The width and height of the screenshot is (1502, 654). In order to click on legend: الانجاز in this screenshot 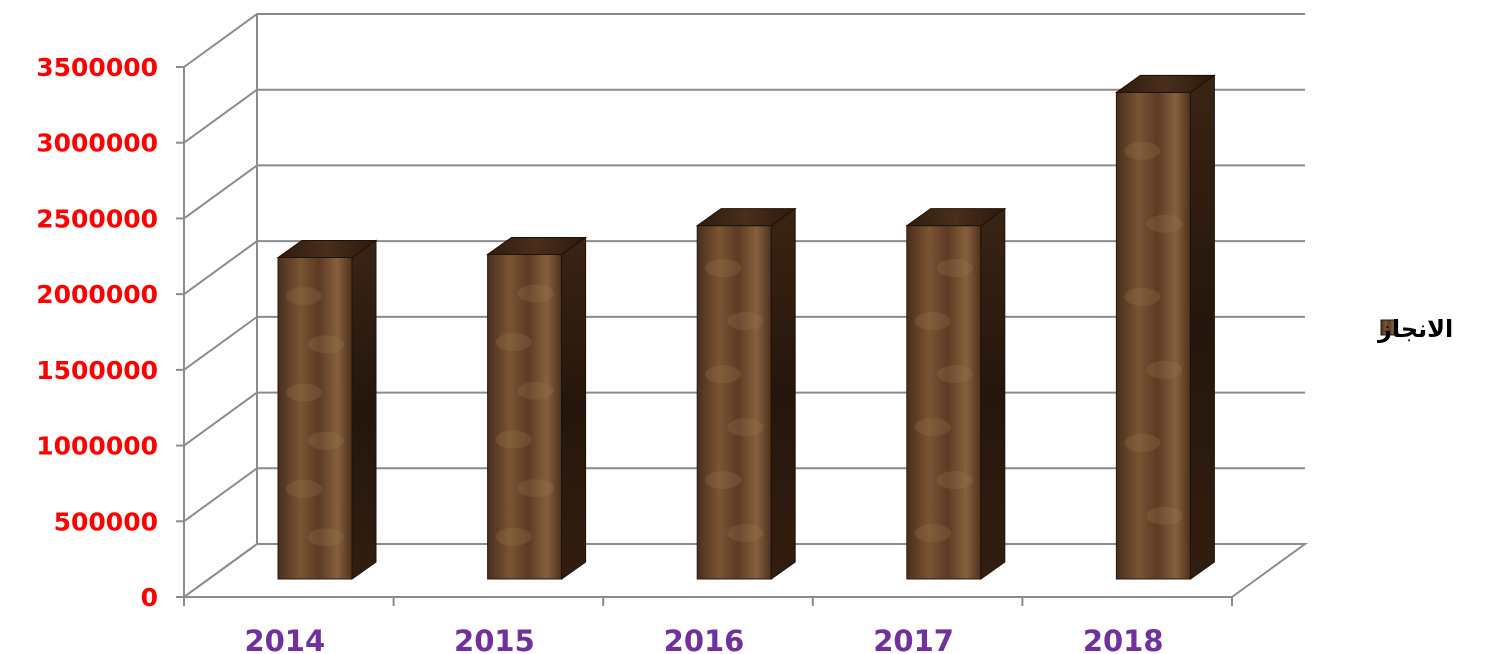, I will do `click(1415, 329)`.